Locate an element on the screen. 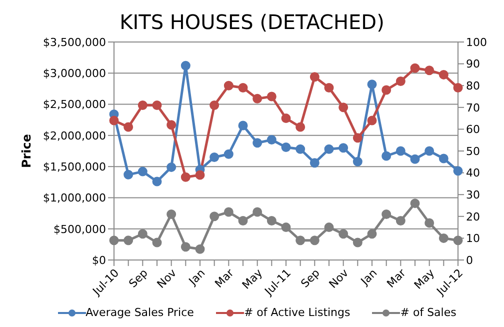 Image resolution: width=504 pixels, height=327 pixels. y-tick-label: $2,000,000 is located at coordinates (74, 135).